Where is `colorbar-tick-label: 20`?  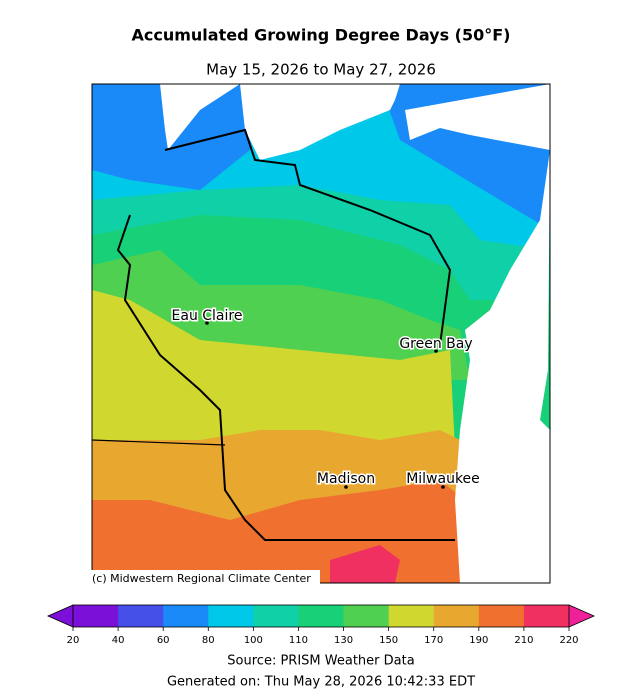 colorbar-tick-label: 20 is located at coordinates (73, 640).